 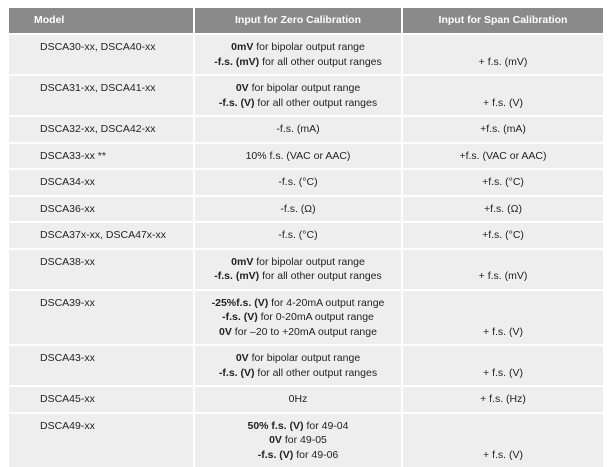 What do you see at coordinates (503, 398) in the screenshot?
I see `span-calibration-cell: + f.s. (Hz)` at bounding box center [503, 398].